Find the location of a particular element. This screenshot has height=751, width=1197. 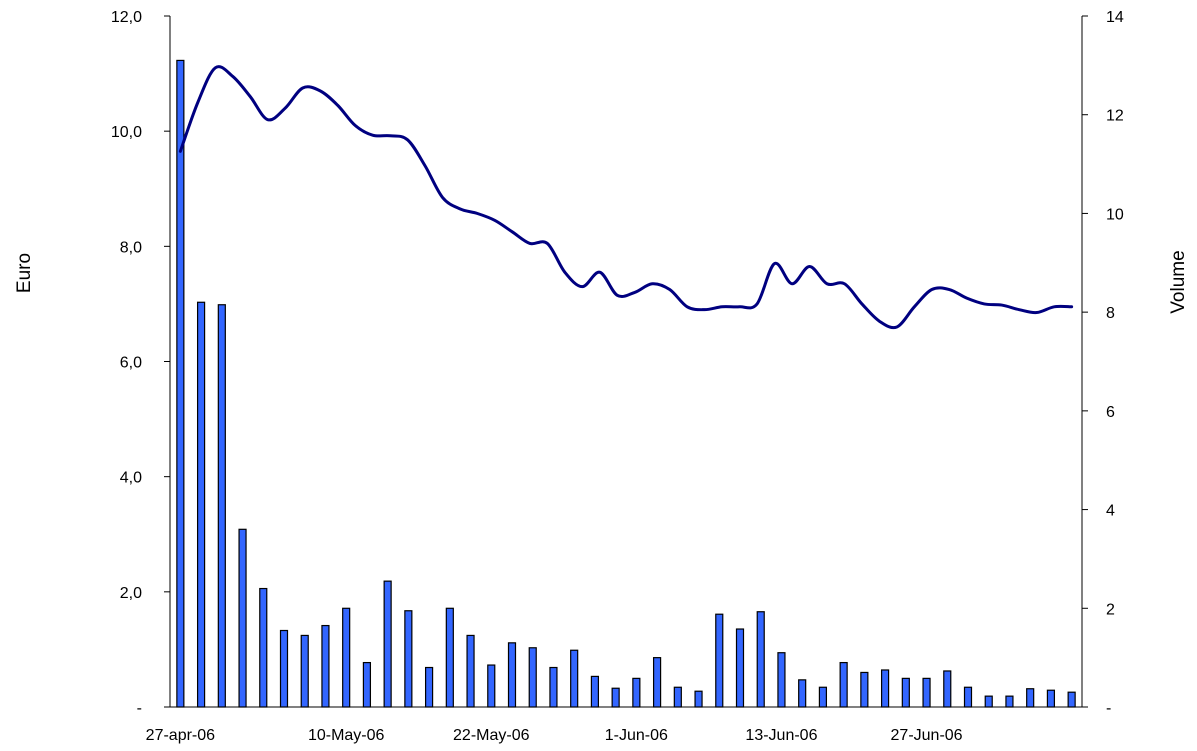

left-tick-label: 4,0 is located at coordinates (131, 478).